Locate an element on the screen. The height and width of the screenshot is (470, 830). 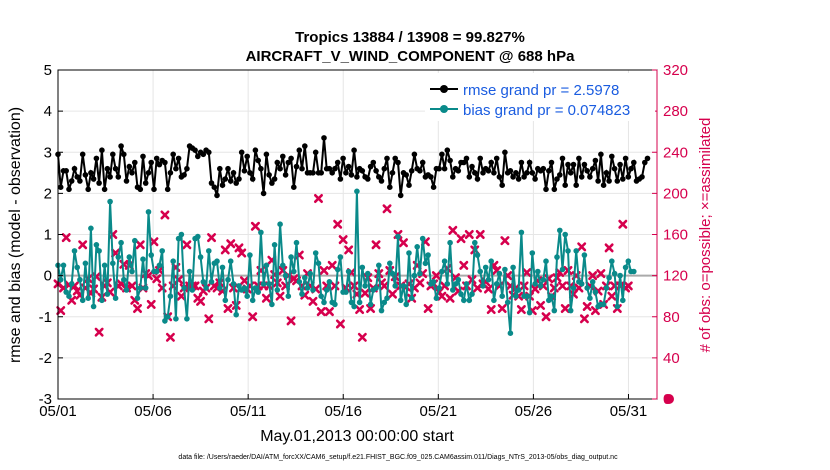
legend-rmse-marker is located at coordinates (444, 89).